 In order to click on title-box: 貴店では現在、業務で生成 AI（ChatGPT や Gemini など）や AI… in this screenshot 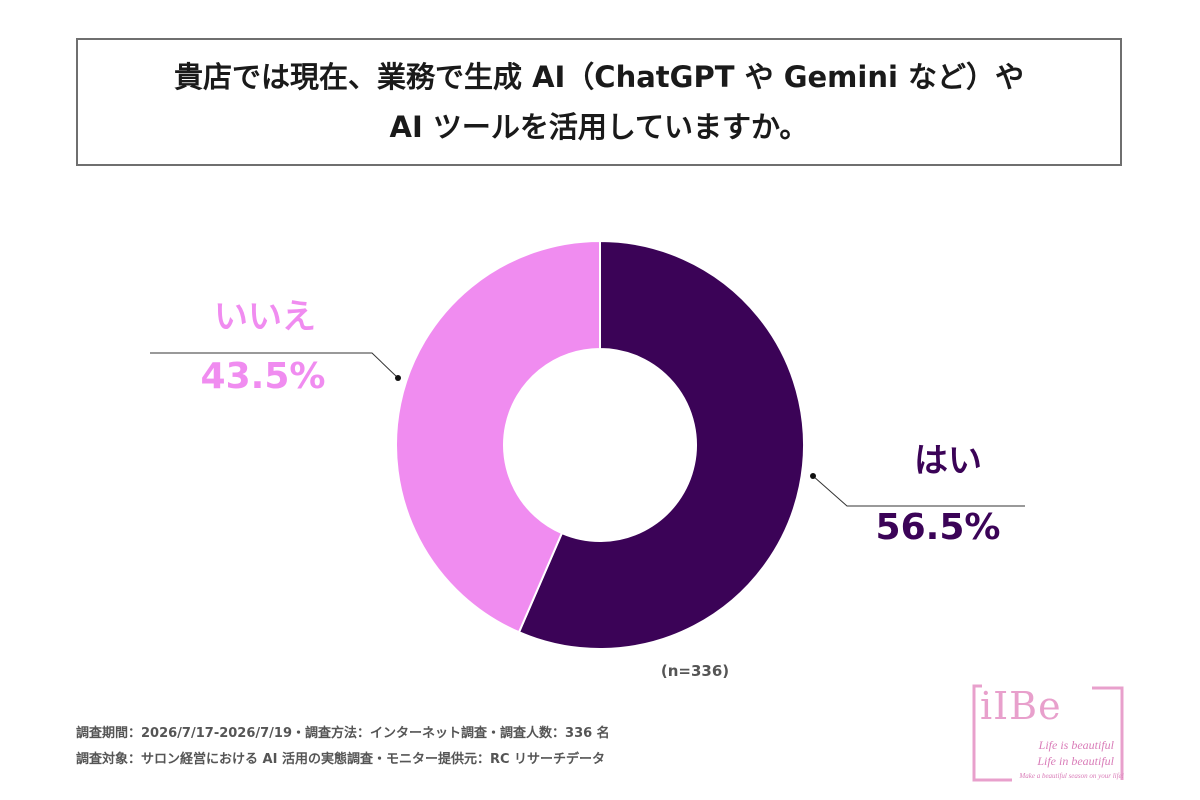, I will do `click(599, 102)`.